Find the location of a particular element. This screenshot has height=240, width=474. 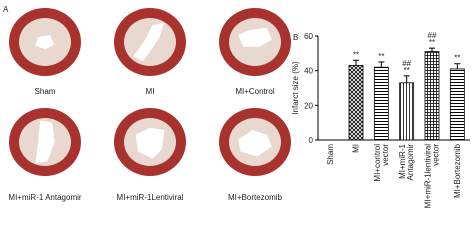

x-tick-label-line: MI+miR-1lentiviral is located at coordinates (428, 176).